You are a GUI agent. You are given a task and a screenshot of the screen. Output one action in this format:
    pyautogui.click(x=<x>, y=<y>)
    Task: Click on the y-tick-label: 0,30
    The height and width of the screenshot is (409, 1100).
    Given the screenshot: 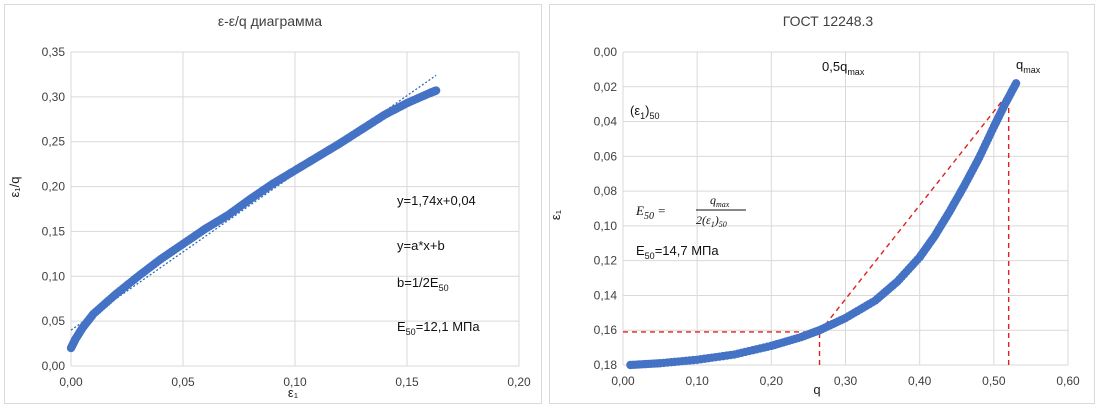 What is the action you would take?
    pyautogui.click(x=54, y=97)
    